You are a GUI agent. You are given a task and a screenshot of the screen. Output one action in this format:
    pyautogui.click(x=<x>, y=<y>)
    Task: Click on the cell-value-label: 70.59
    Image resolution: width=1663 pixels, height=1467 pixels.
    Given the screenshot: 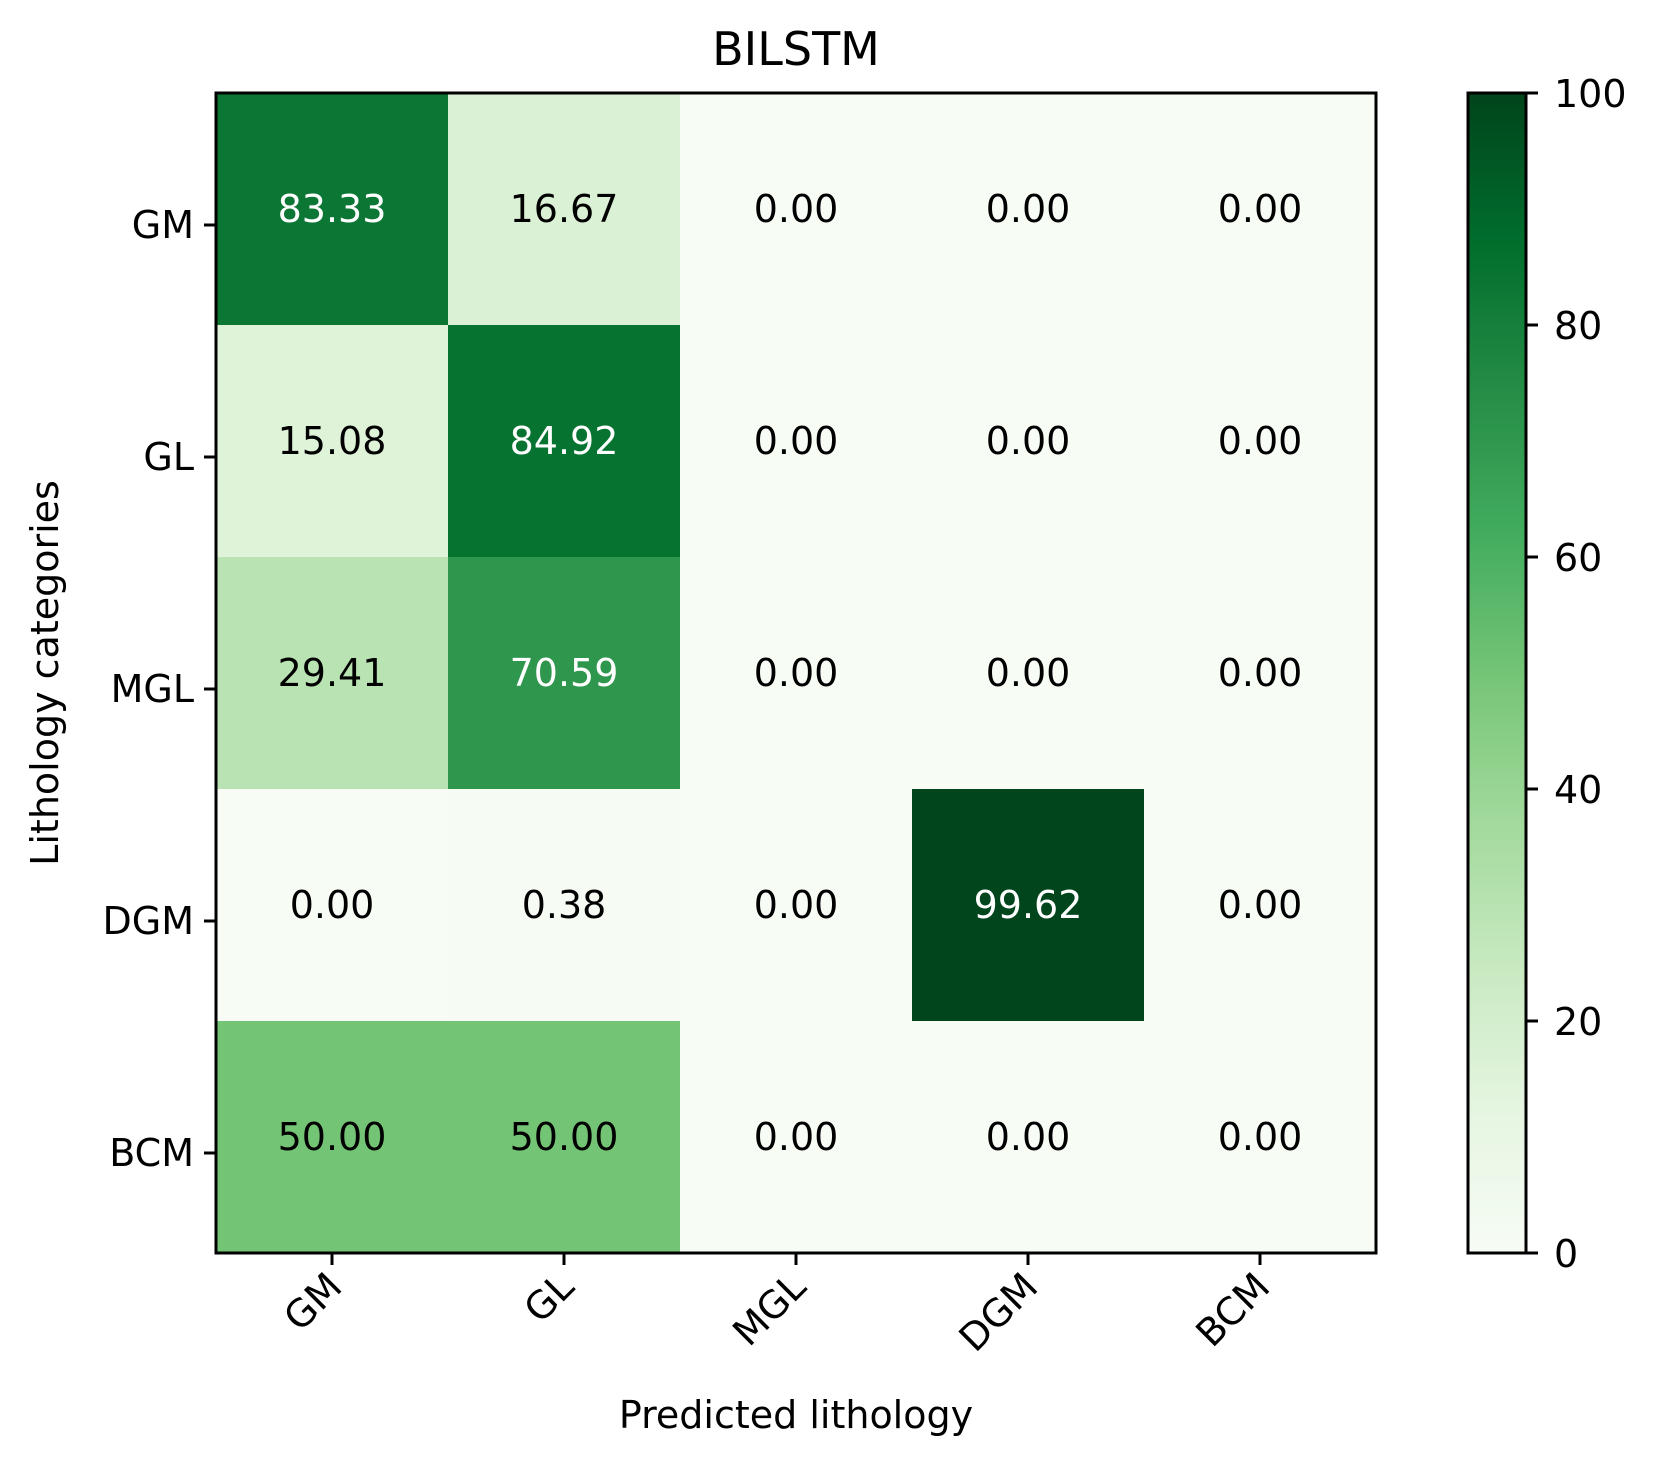 What is the action you would take?
    pyautogui.click(x=564, y=673)
    